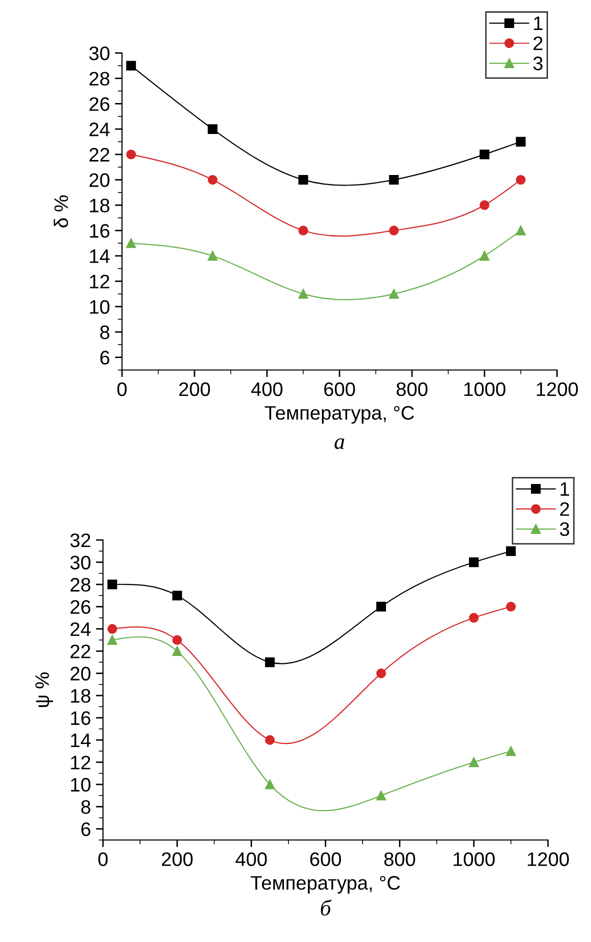 Image resolution: width=591 pixels, height=942 pixels. I want to click on y-tick-label: 32, so click(80, 540).